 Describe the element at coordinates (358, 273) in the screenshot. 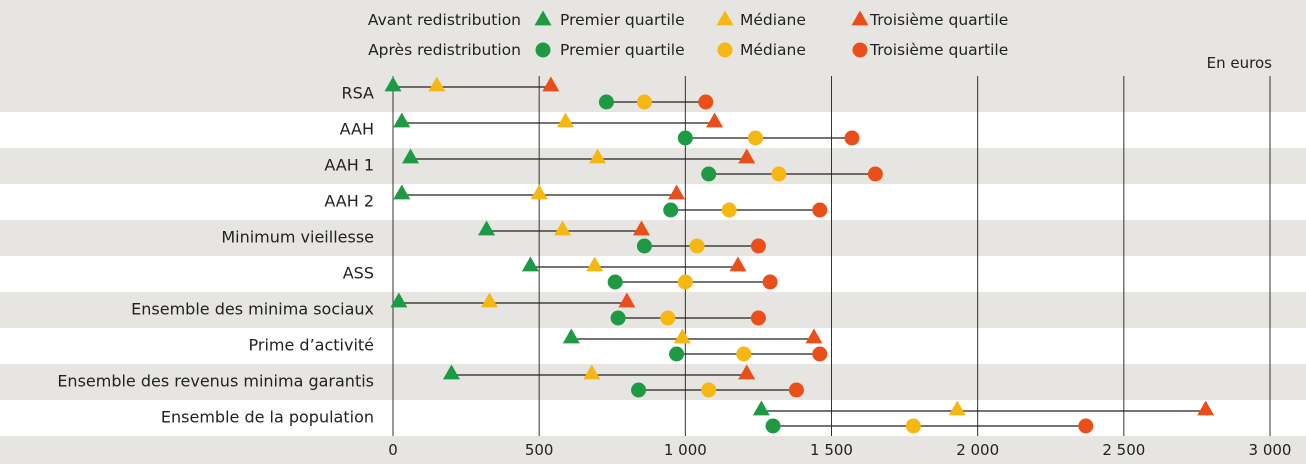

I see `category-label: ASS` at that location.